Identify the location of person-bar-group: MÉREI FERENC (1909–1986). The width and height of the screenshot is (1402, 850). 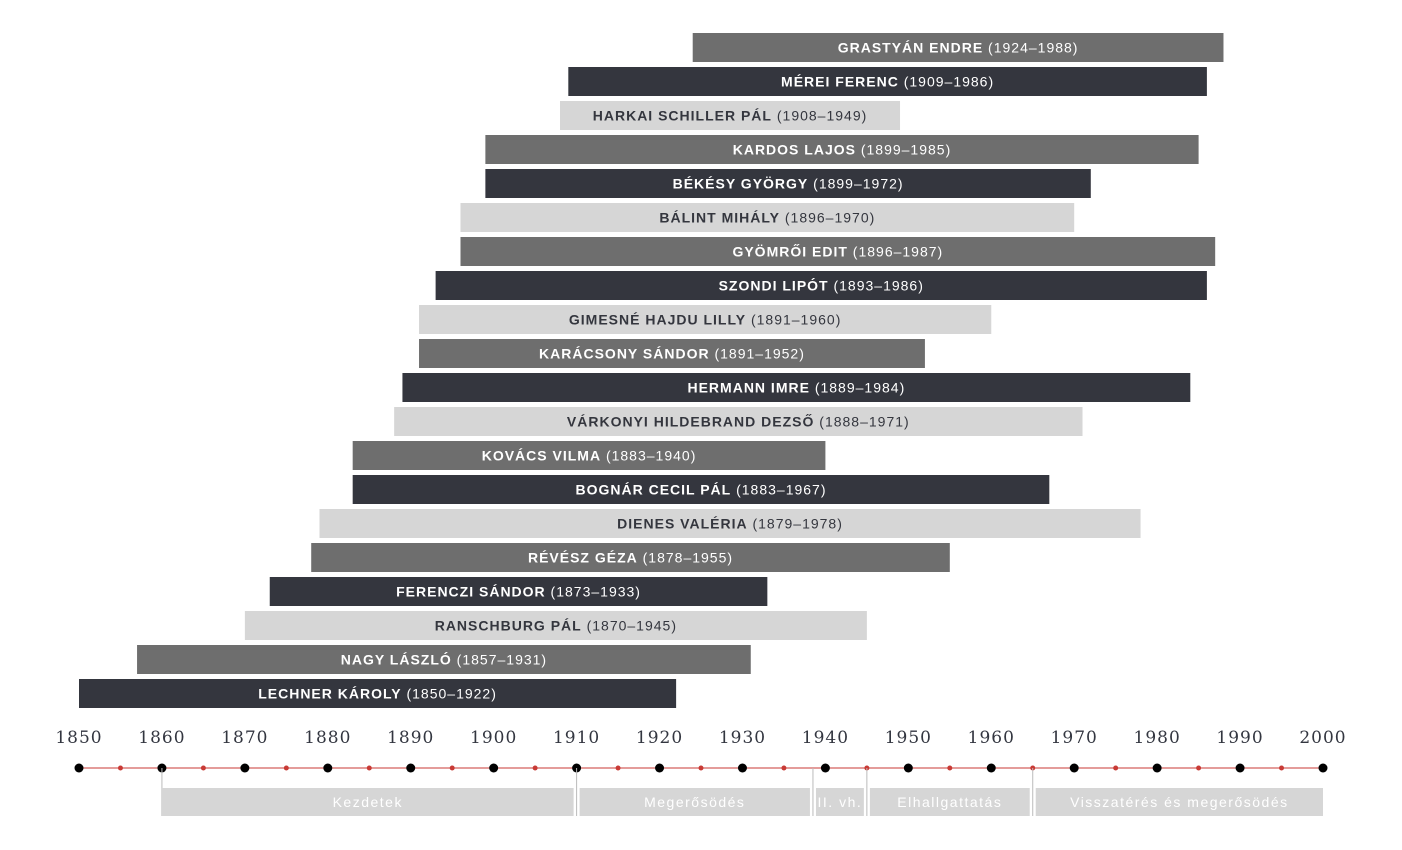
(887, 81).